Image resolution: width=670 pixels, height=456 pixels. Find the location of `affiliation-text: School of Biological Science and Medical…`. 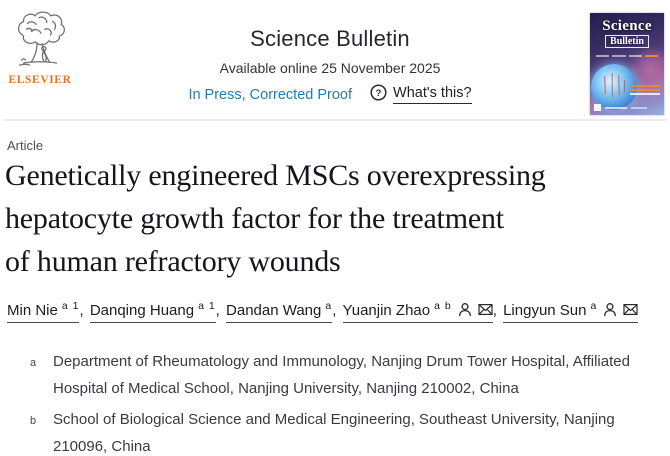

affiliation-text: School of Biological Science and Medical… is located at coordinates (334, 433).